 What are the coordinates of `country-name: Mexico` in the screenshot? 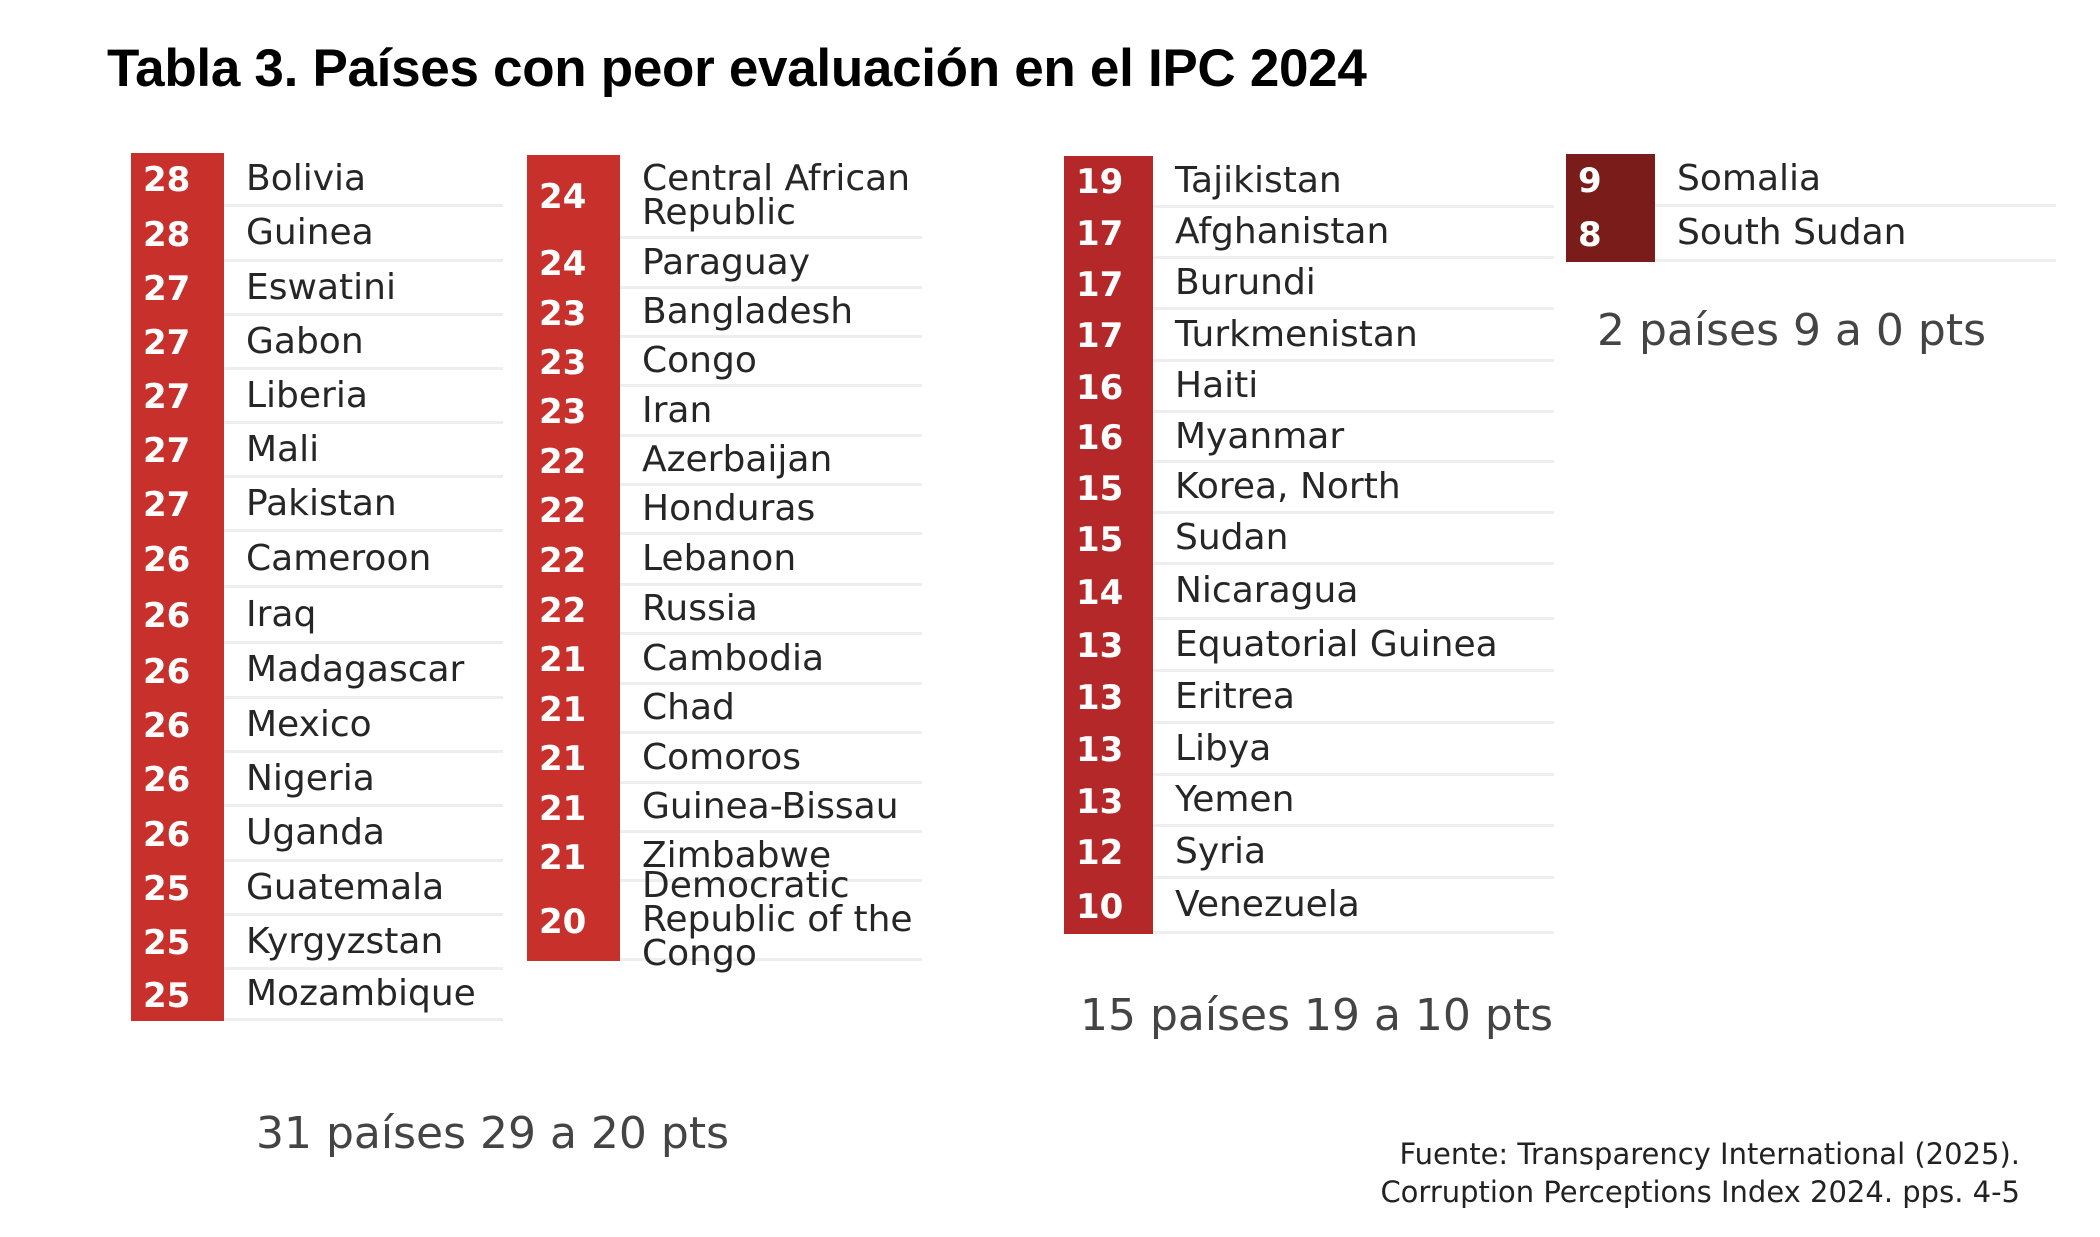 It's located at (309, 724).